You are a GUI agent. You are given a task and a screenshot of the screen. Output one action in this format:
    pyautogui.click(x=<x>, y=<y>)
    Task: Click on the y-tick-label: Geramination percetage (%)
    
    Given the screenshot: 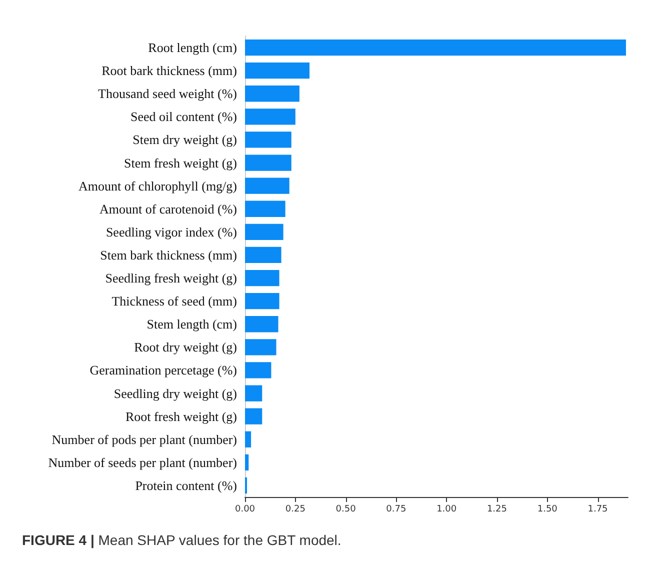 What is the action you would take?
    pyautogui.click(x=163, y=370)
    